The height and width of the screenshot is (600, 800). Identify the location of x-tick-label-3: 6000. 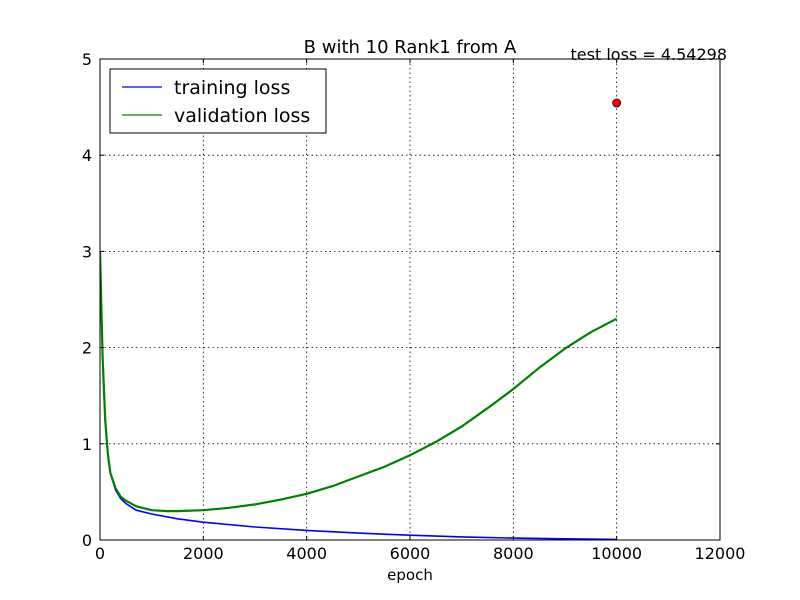
(410, 553).